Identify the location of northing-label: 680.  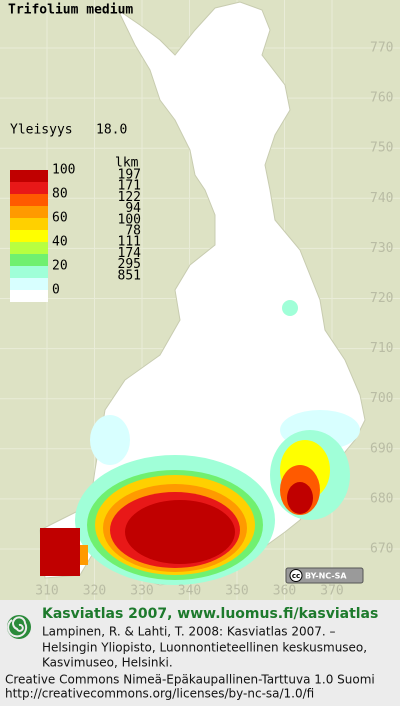
(381, 498).